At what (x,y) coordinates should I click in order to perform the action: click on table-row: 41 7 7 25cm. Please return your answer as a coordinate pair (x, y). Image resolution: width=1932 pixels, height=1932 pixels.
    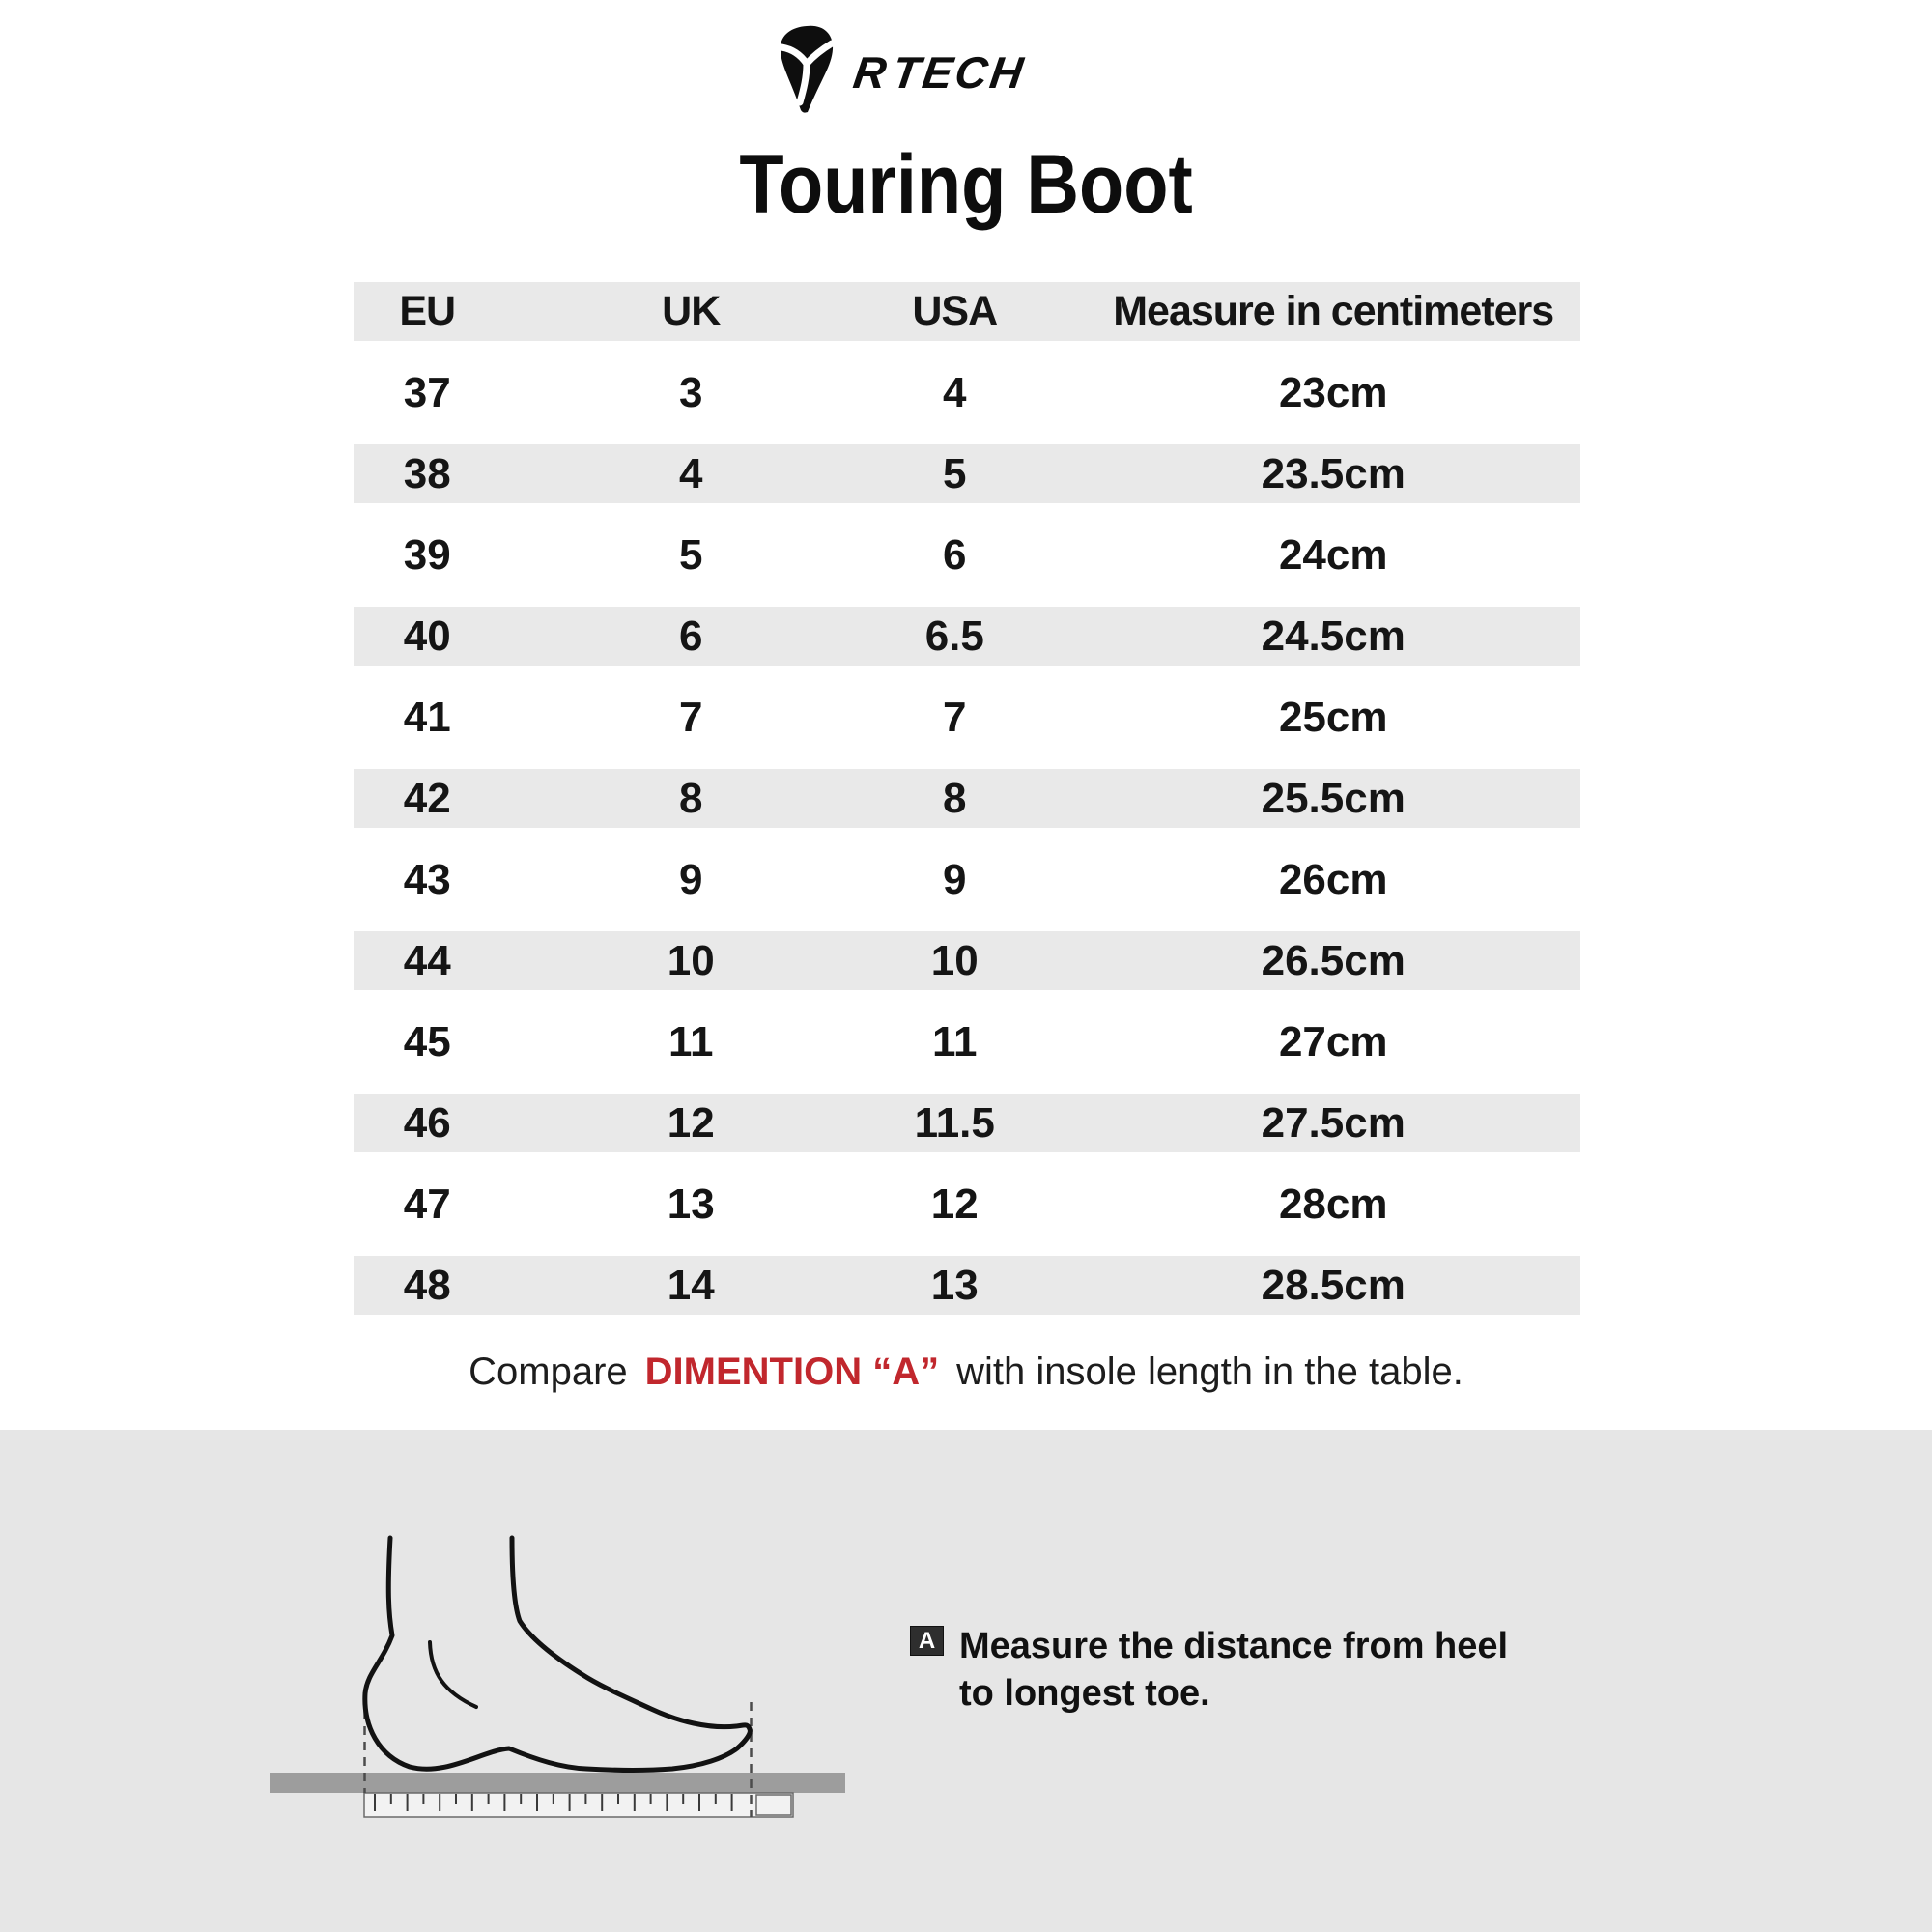
    Looking at the image, I should click on (967, 717).